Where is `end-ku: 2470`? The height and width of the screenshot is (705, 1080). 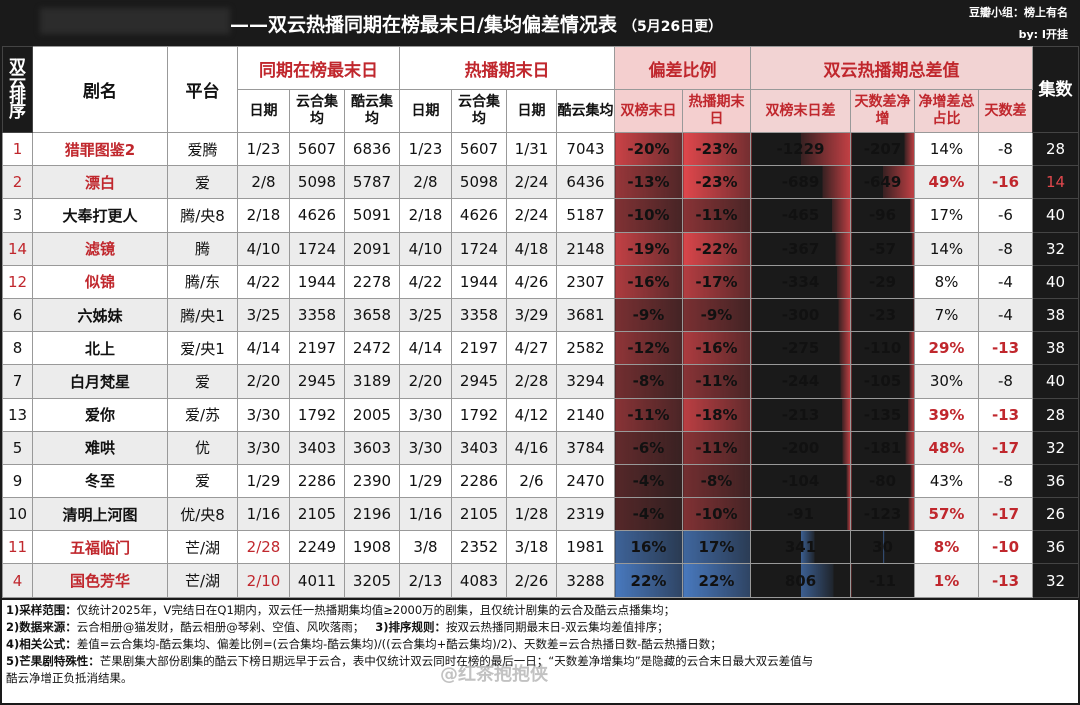
end-ku: 2470 is located at coordinates (585, 481).